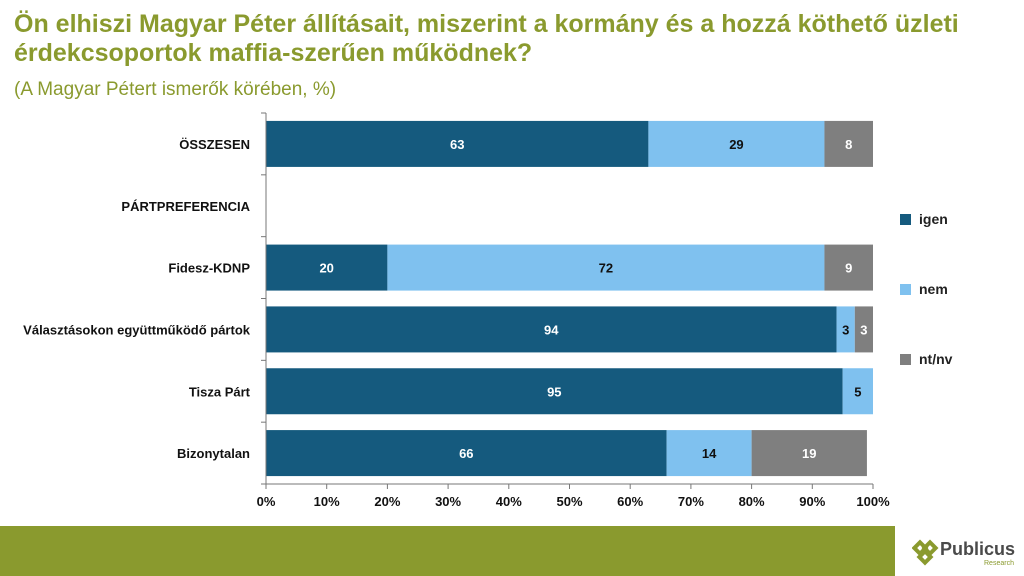  Describe the element at coordinates (185, 206) in the screenshot. I see `category-label-pártpreferencia: PÁRTPREFERENCIA` at that location.